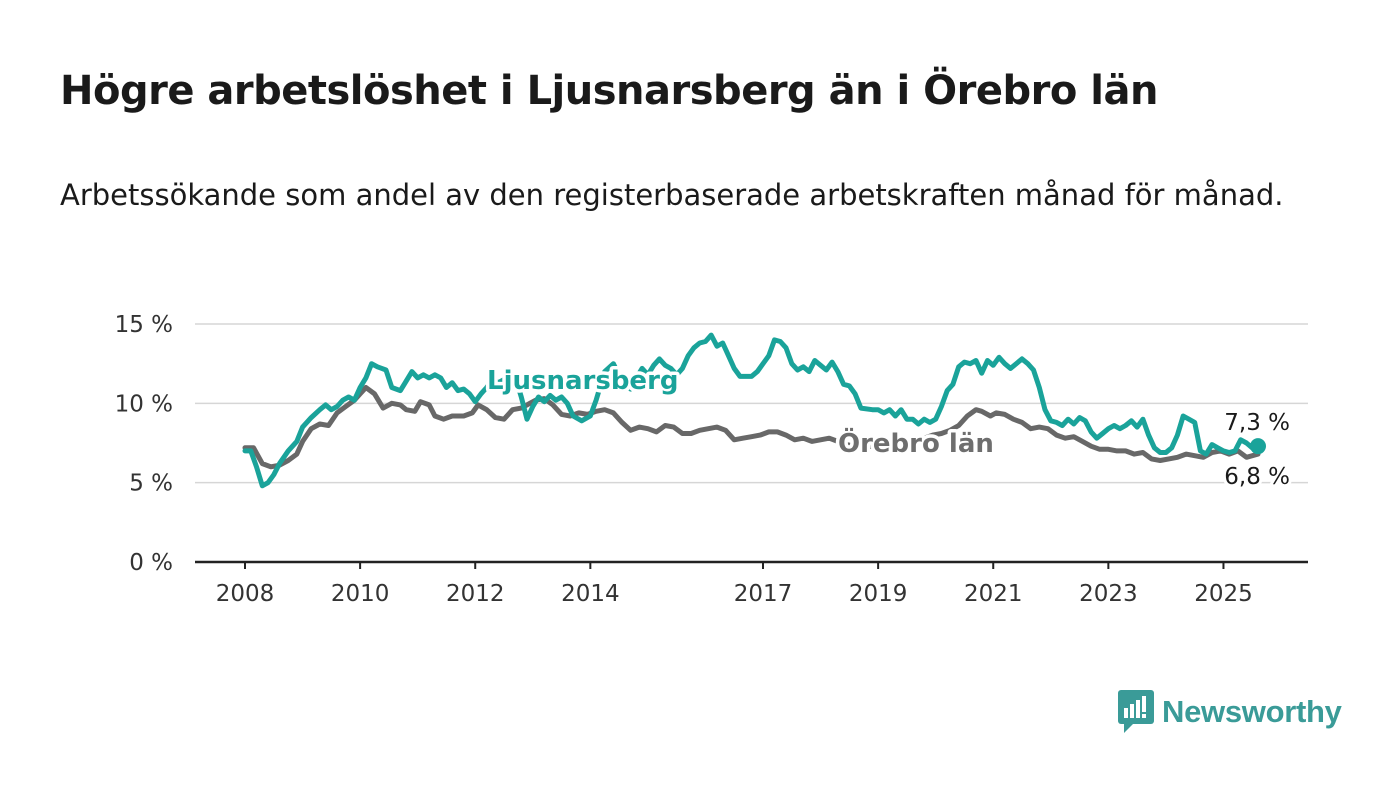 The image size is (1400, 794). I want to click on y-tick-label: 15 %, so click(144, 325).